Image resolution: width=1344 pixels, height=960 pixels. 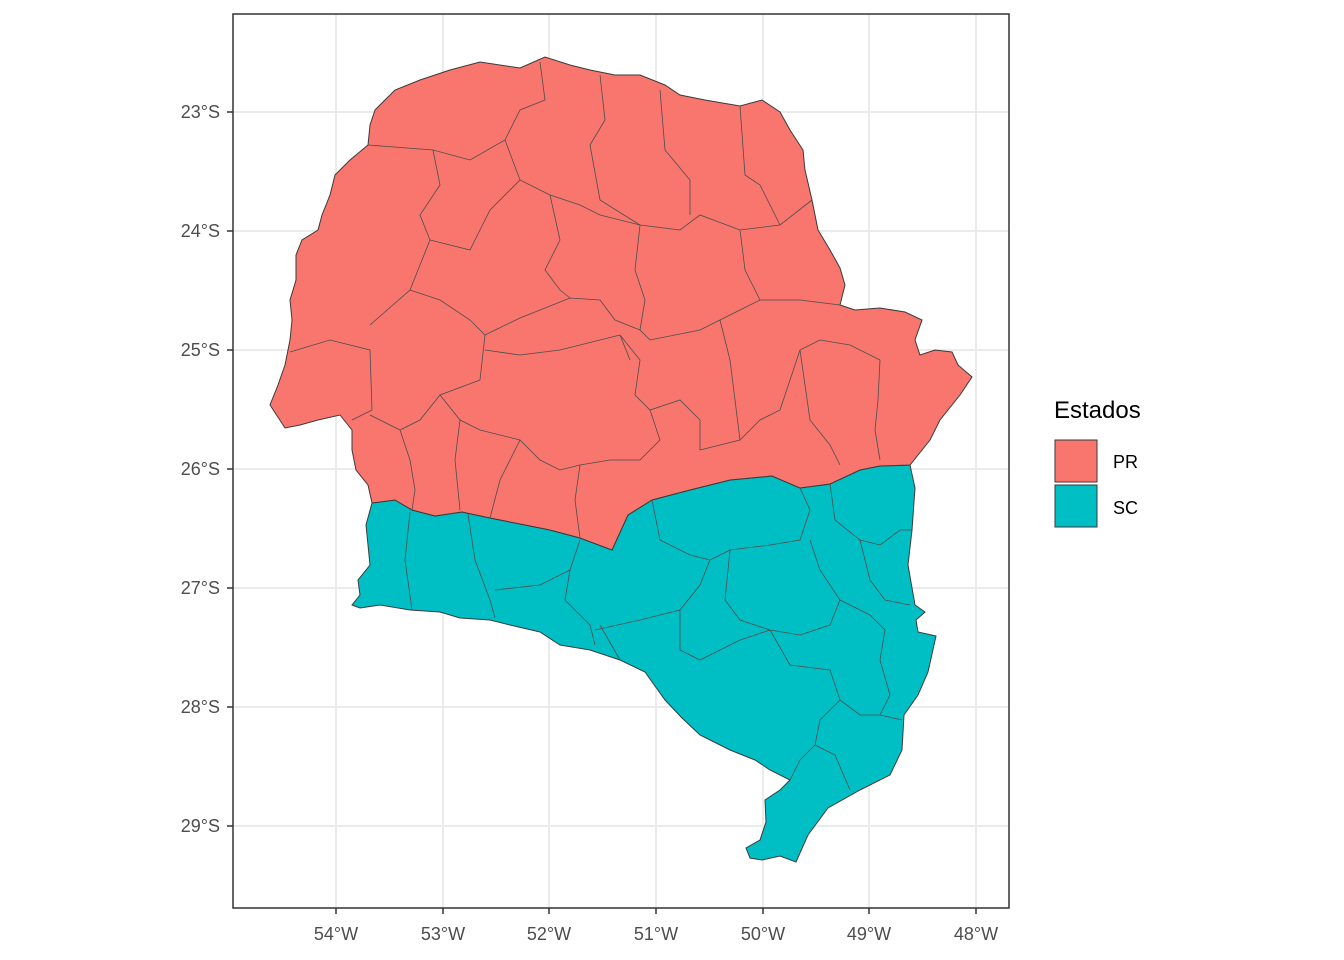 I want to click on y-tick-label: 25°S, so click(x=200, y=350).